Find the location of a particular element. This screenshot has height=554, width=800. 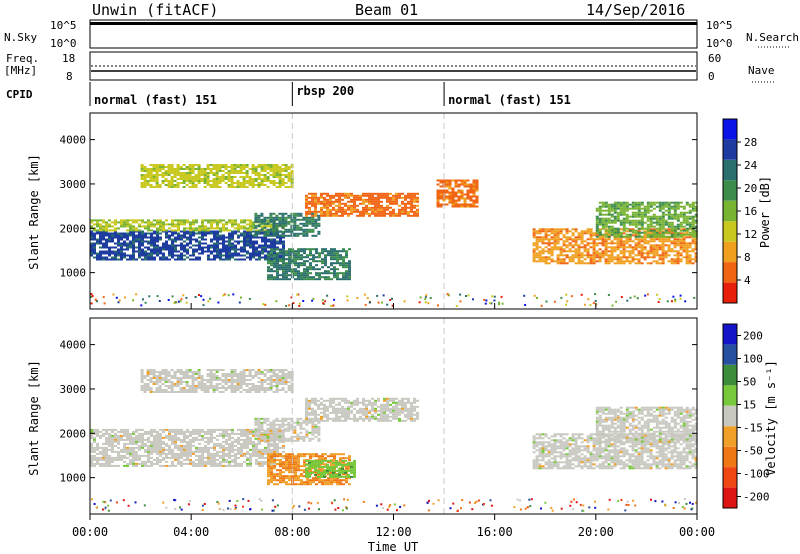

colorbar-tick-label: 24 is located at coordinates (751, 165).